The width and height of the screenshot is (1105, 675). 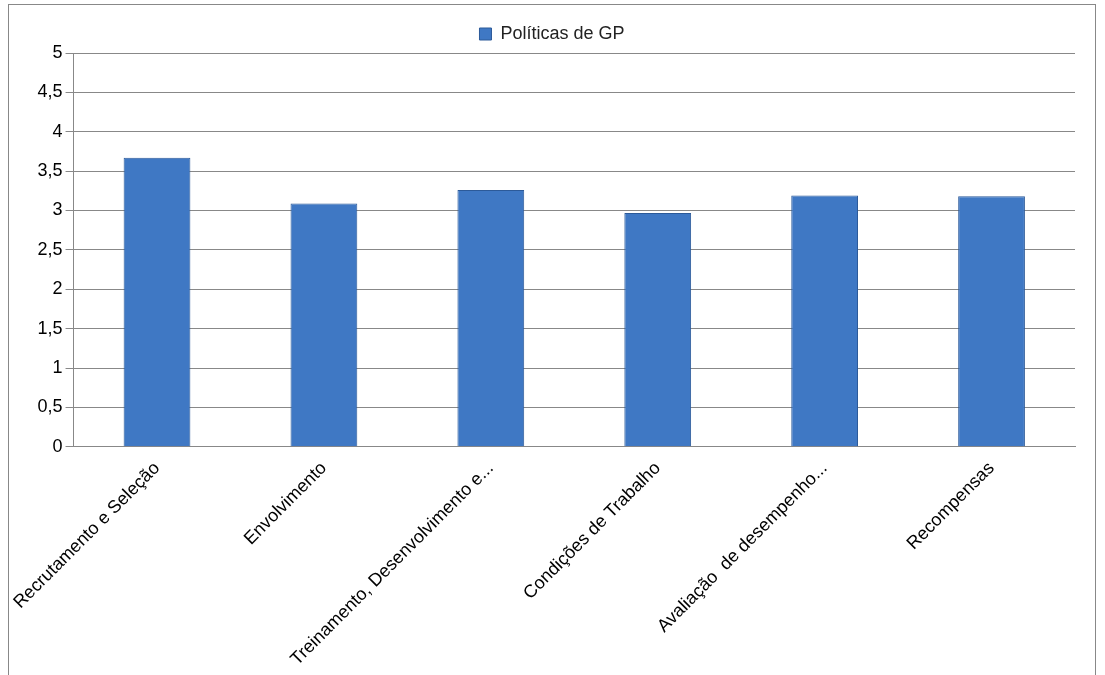 What do you see at coordinates (57, 130) in the screenshot?
I see `y-tick-label: 4` at bounding box center [57, 130].